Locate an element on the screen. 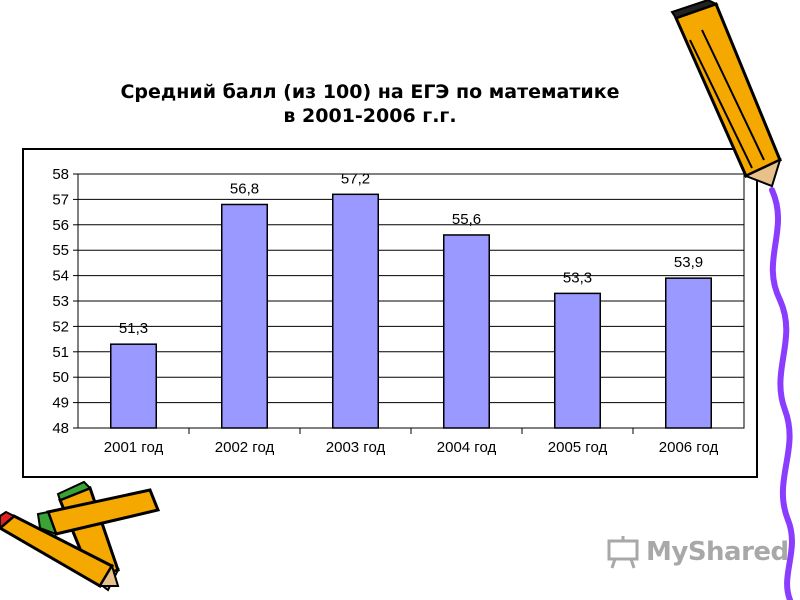  x-tick-label: 2001 год is located at coordinates (134, 447).